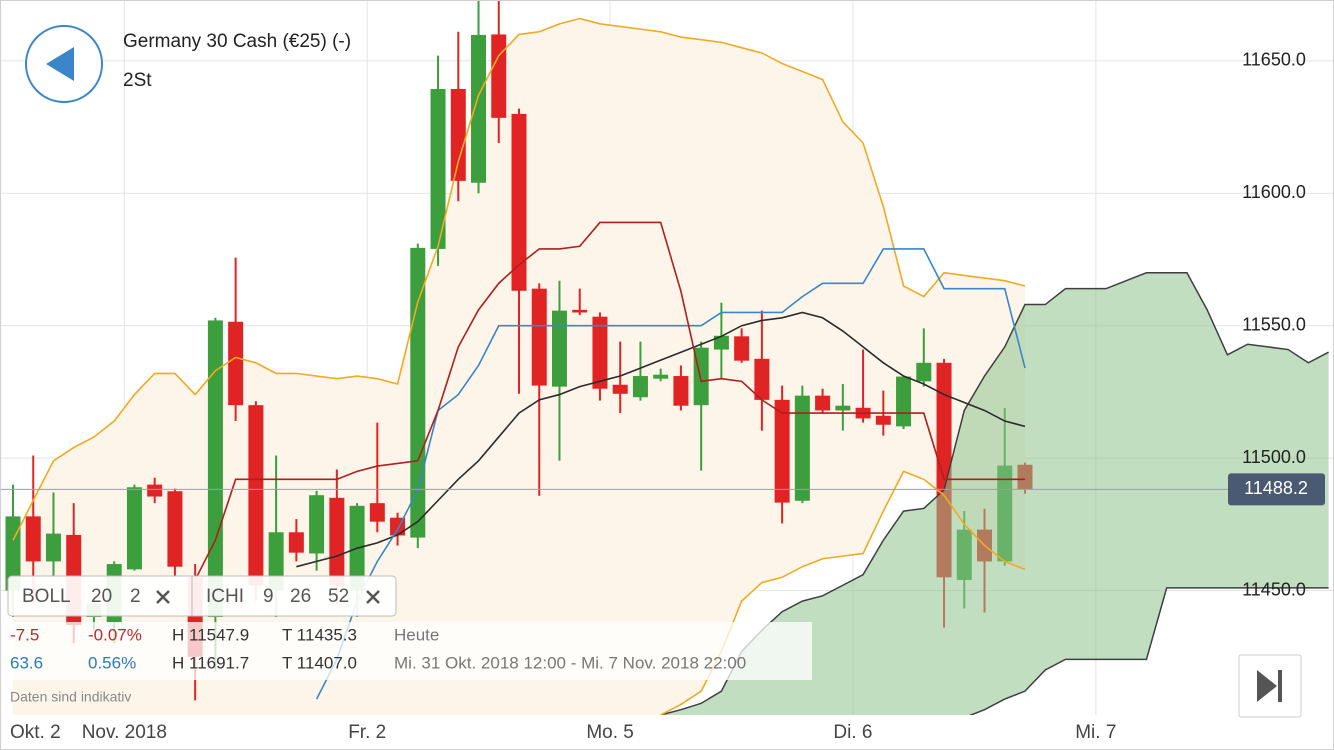  I want to click on x-axis-strip, so click(667, 732).